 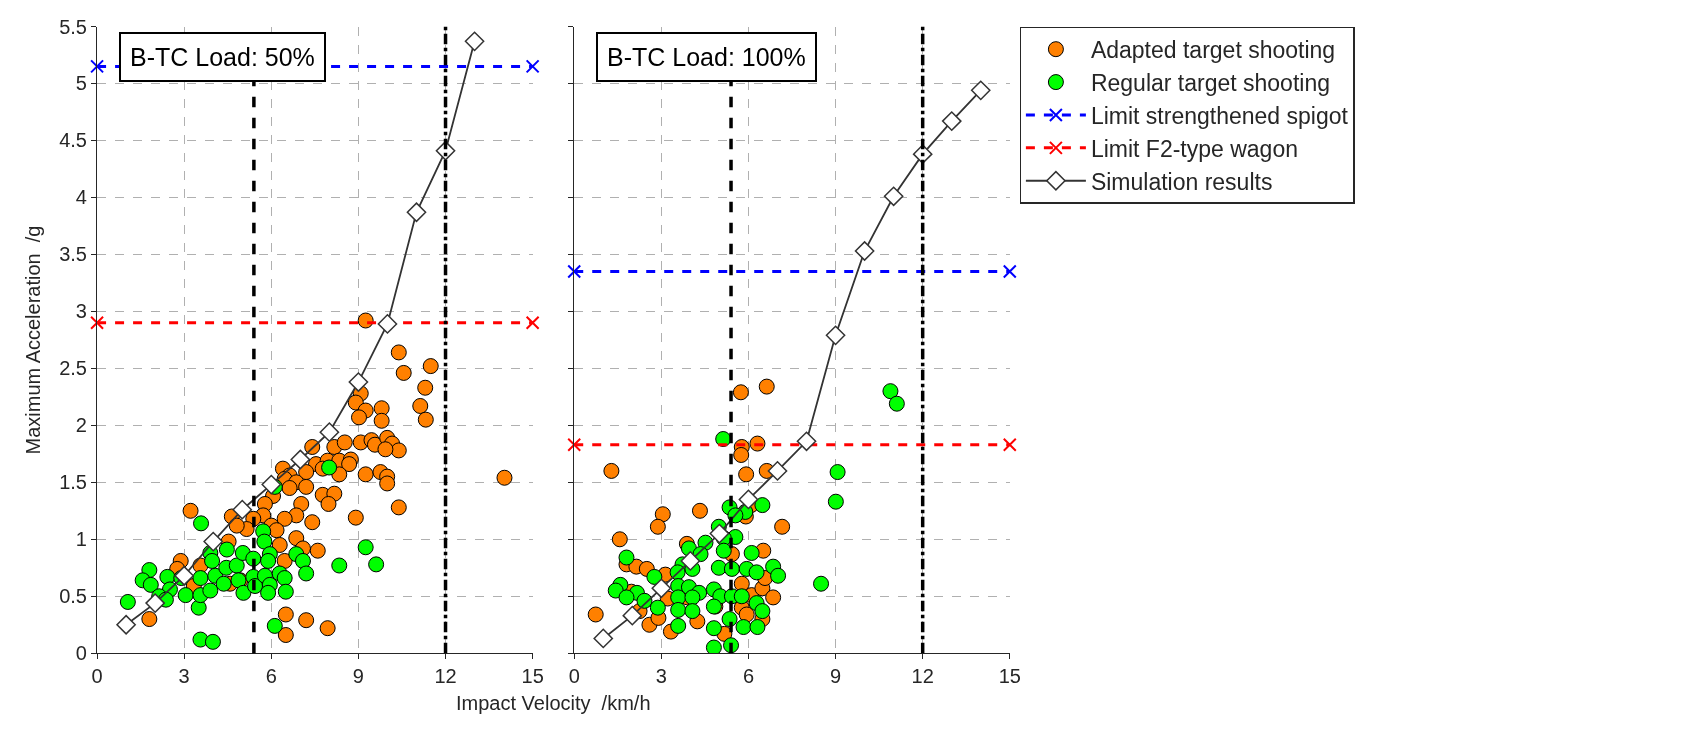 I want to click on annotation: B-TC Load: 100%, so click(x=706, y=57).